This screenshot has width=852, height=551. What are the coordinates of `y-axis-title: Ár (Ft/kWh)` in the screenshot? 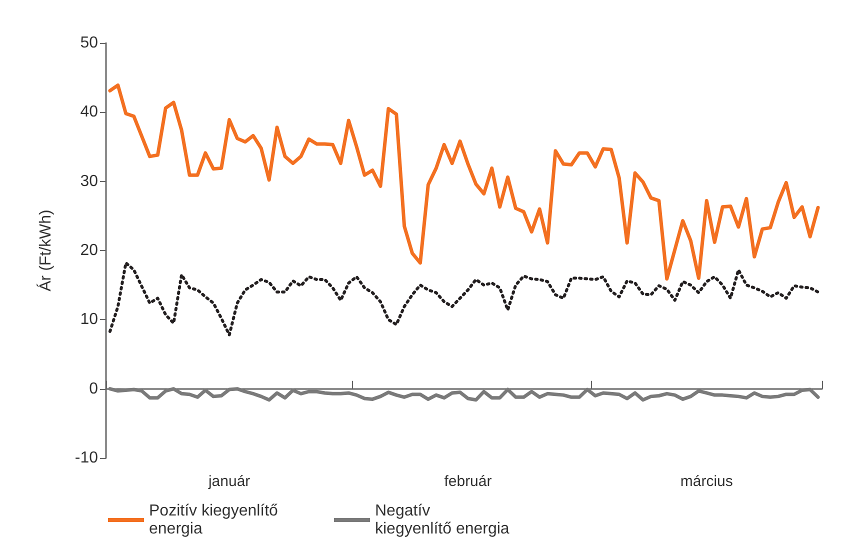 It's located at (45, 251).